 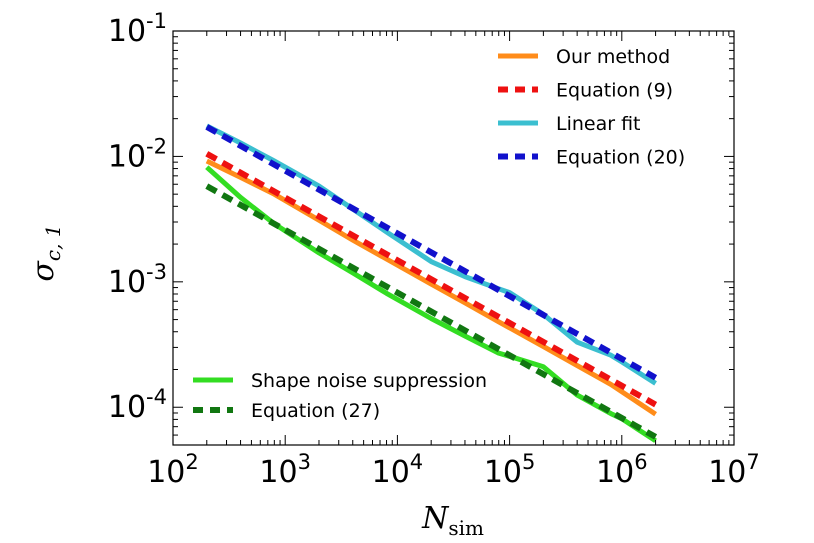 I want to click on legend-entry-shape-noise-suppression: Shape noise suppression, so click(x=340, y=381).